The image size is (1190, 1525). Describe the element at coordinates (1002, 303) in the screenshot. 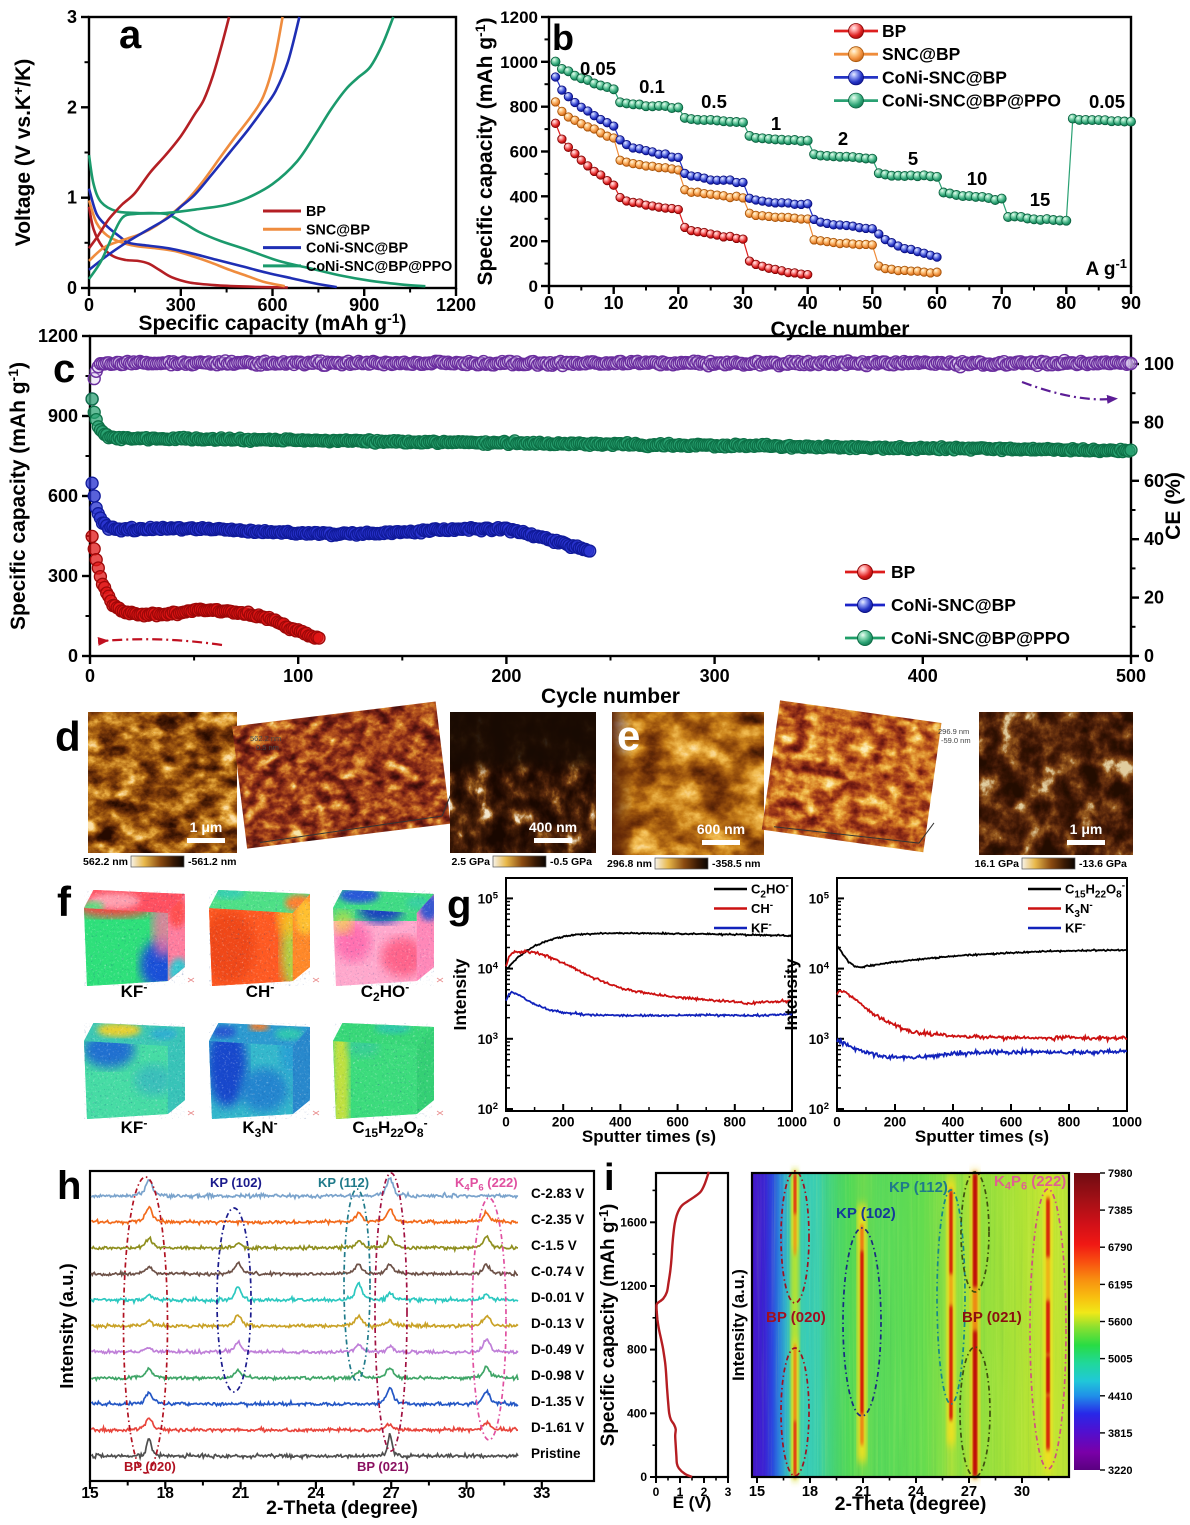

I see `svg-text: 70` at that location.